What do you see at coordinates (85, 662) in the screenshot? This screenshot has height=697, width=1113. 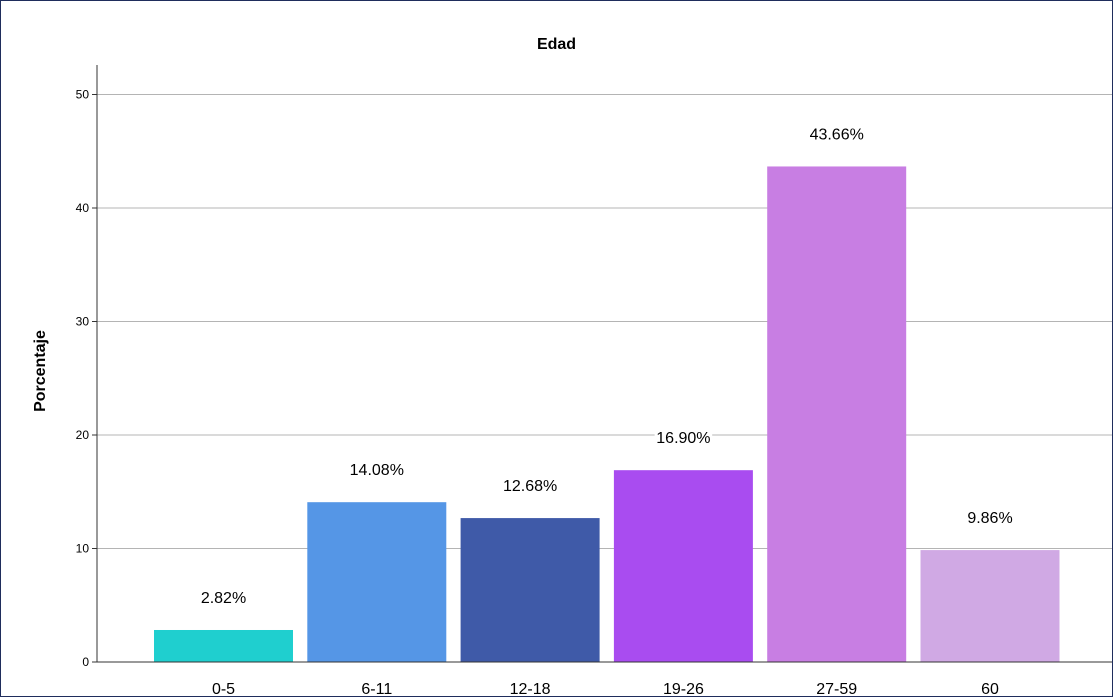 I see `y-tick-label: 0` at bounding box center [85, 662].